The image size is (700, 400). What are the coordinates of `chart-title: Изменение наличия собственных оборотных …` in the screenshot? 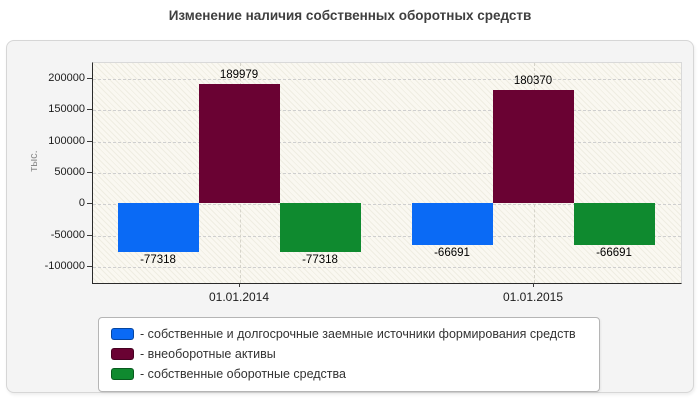 It's located at (350, 15).